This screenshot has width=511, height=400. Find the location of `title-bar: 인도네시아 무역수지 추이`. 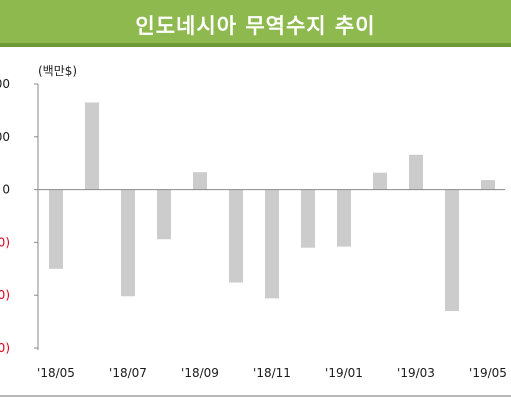

title-bar: 인도네시아 무역수지 추이 is located at coordinates (255, 23).